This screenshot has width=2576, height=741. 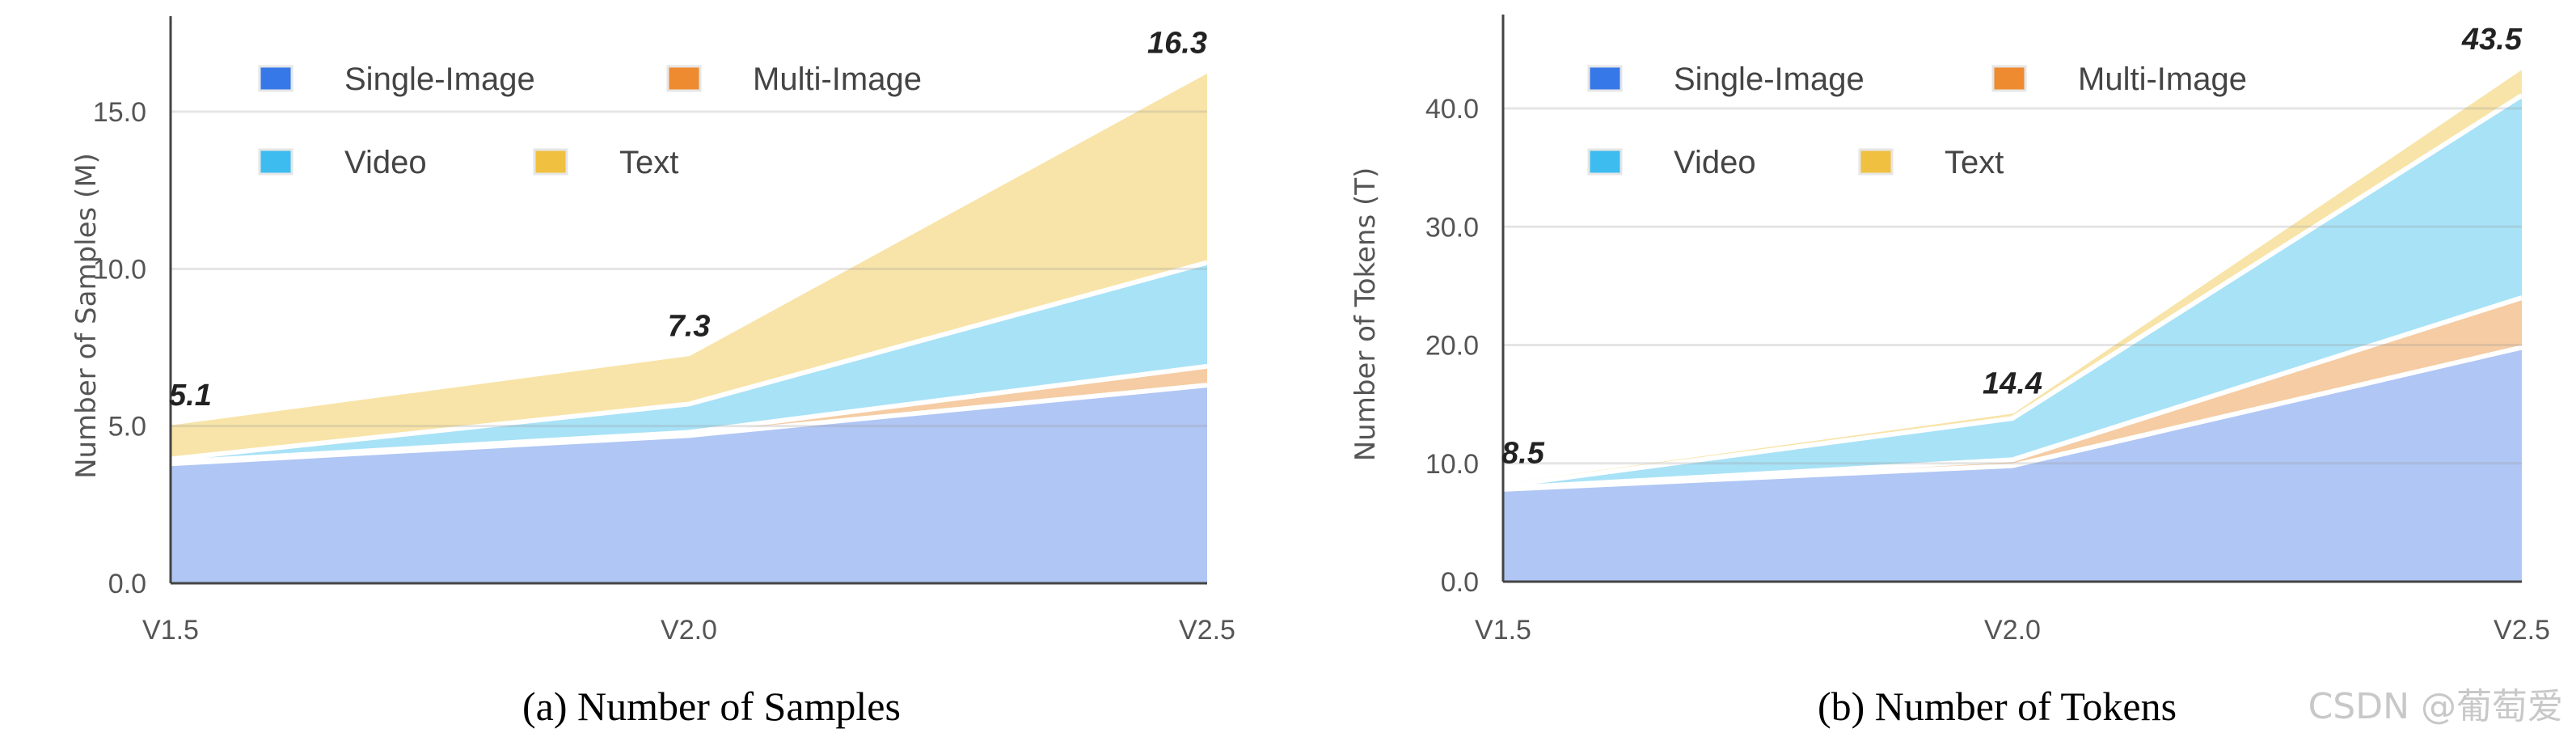 What do you see at coordinates (1365, 314) in the screenshot?
I see `y-axis-label: Number of Tokens (T)` at bounding box center [1365, 314].